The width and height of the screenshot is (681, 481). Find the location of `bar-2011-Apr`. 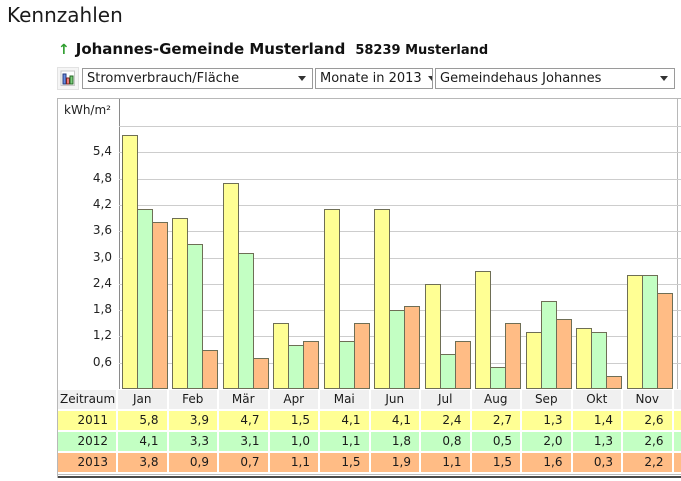

bar-2011-Apr is located at coordinates (281, 356).